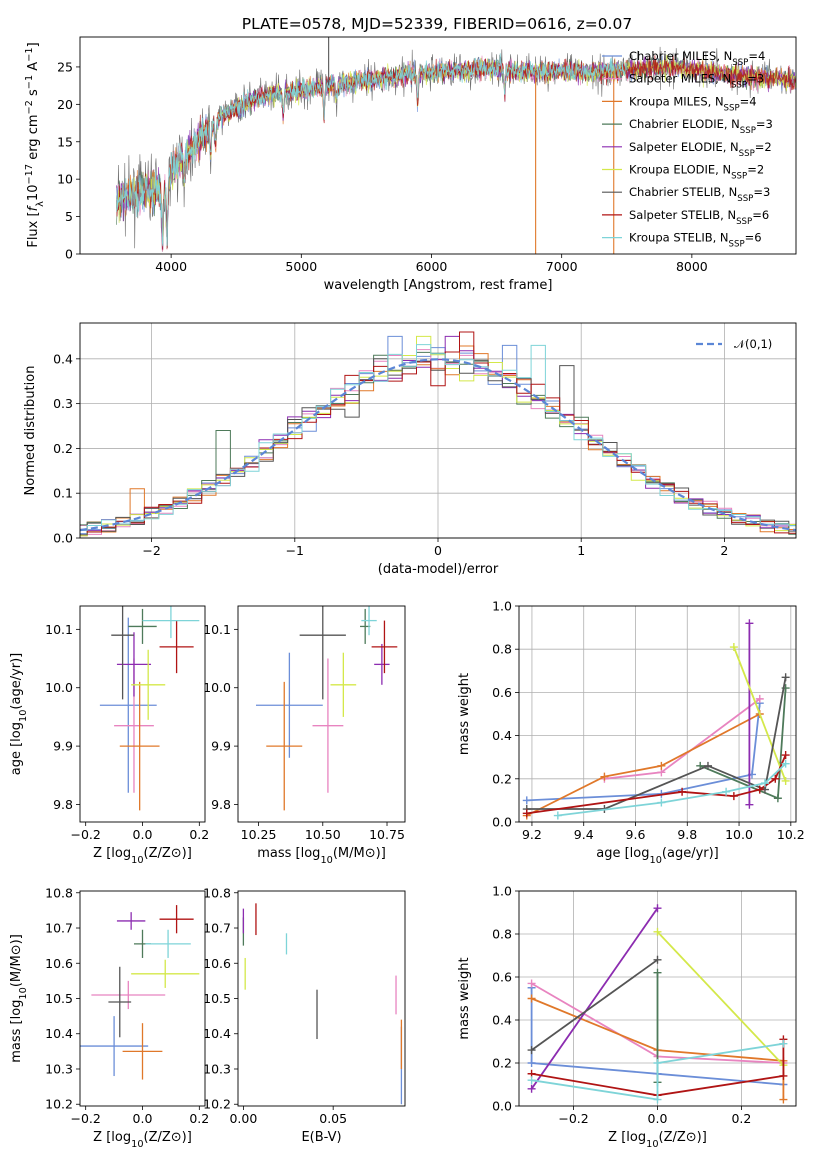 The image size is (819, 1170). I want to click on y-axis-label: mass weight, so click(464, 714).